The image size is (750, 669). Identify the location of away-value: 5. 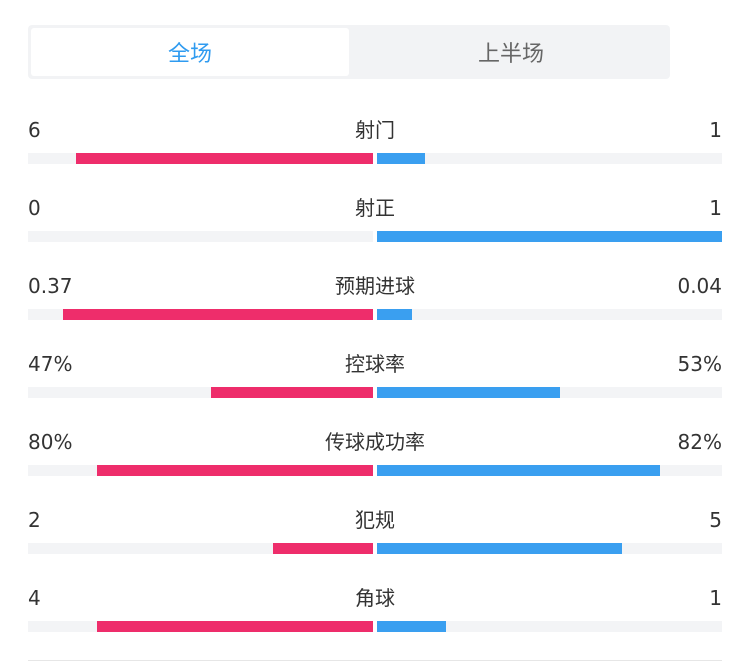
(715, 520).